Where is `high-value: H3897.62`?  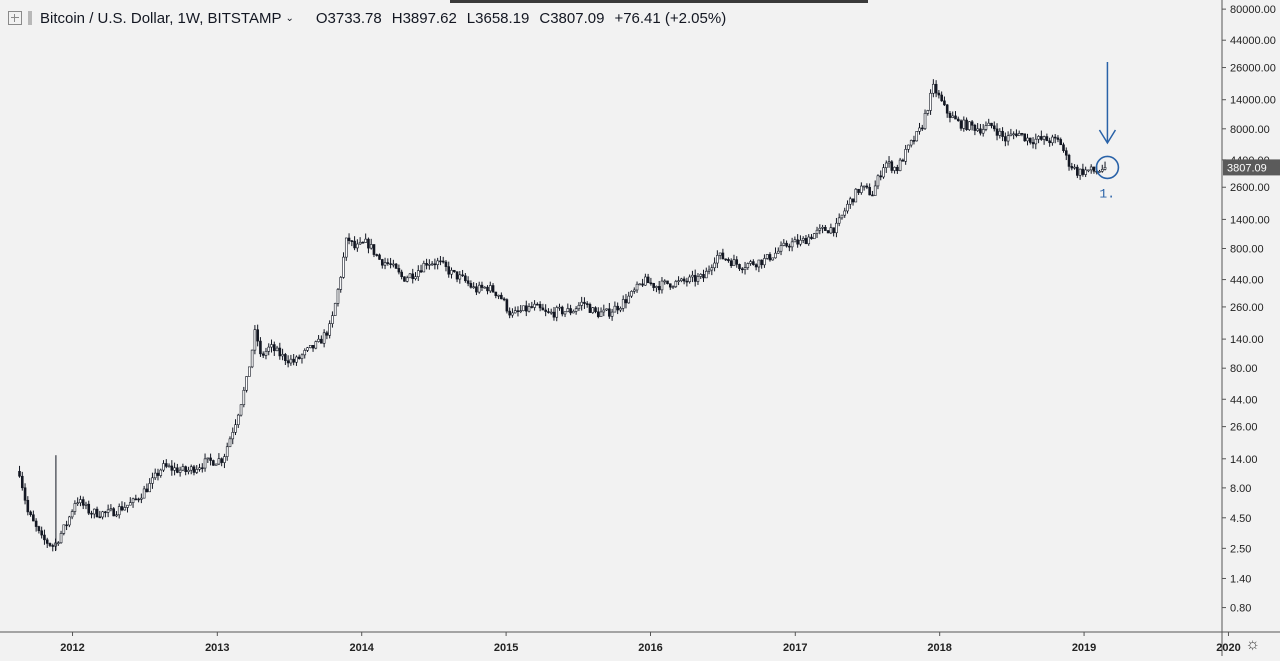 high-value: H3897.62 is located at coordinates (424, 18).